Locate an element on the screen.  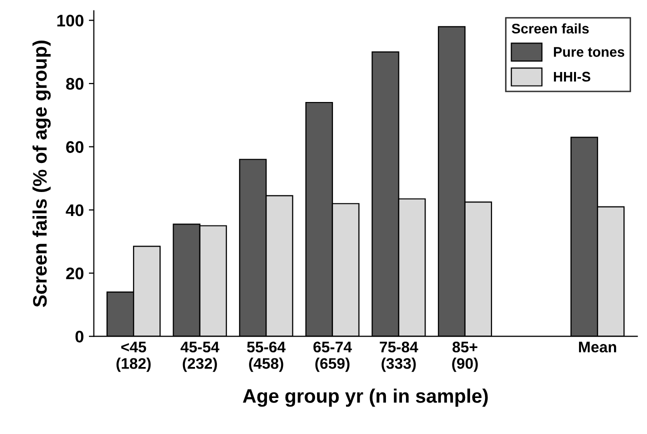
y-tick-label: 80 is located at coordinates (75, 84).